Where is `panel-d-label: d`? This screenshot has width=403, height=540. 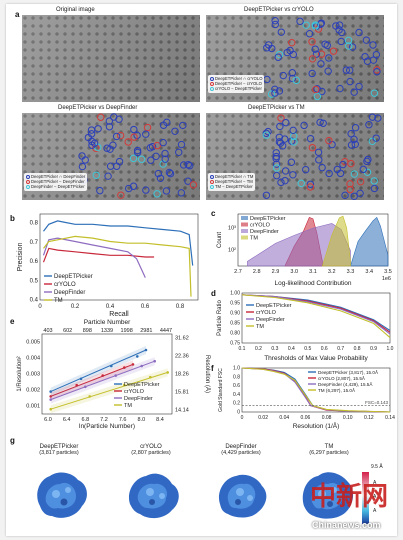
panel-d-label: d is located at coordinates (213, 293).